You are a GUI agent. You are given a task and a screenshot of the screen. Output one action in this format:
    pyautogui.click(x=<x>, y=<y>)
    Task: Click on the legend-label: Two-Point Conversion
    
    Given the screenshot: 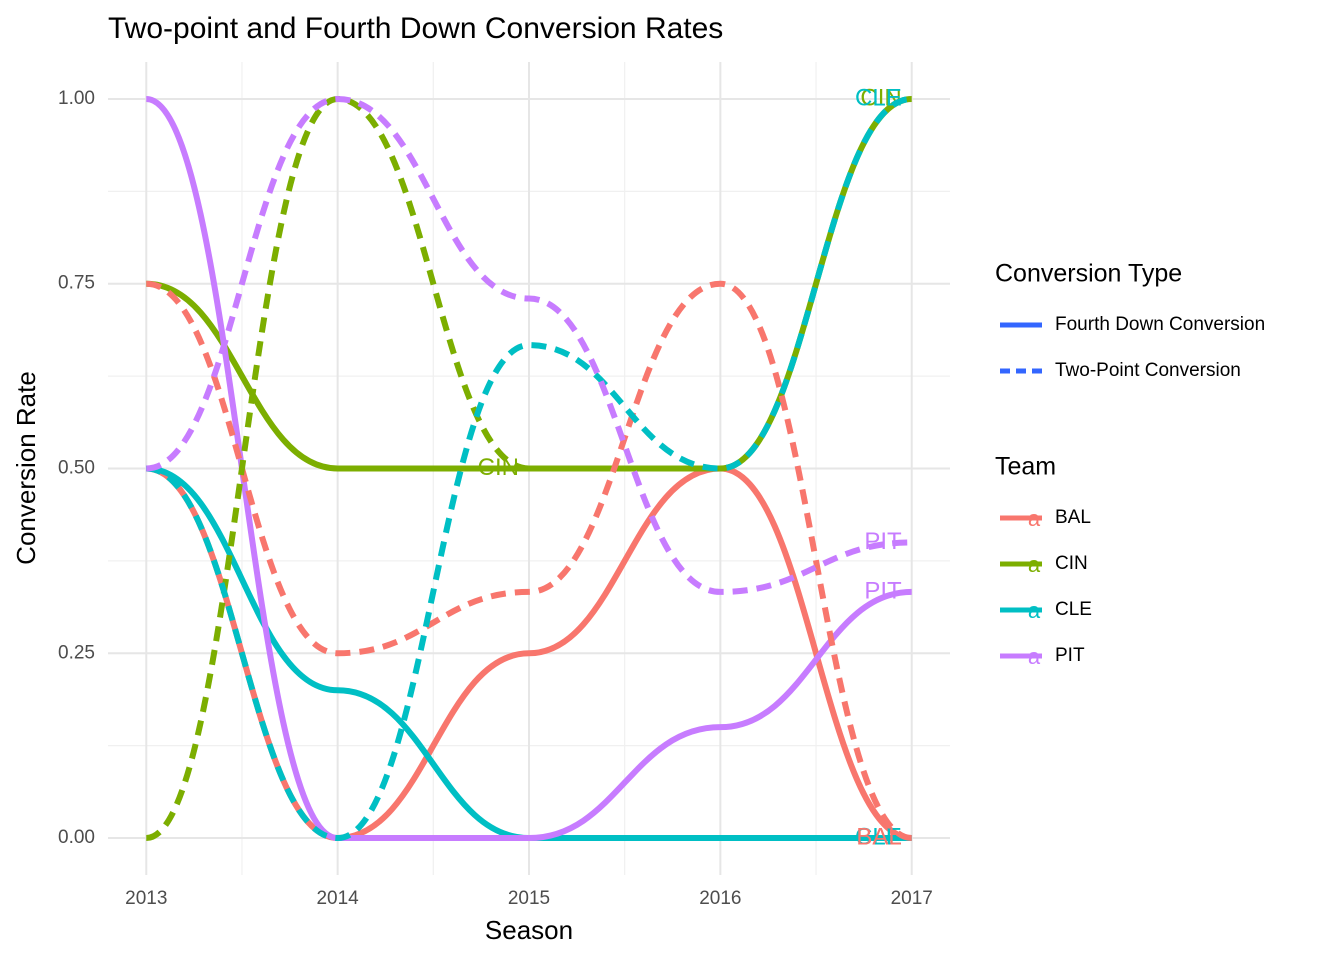 What is the action you would take?
    pyautogui.click(x=1148, y=370)
    